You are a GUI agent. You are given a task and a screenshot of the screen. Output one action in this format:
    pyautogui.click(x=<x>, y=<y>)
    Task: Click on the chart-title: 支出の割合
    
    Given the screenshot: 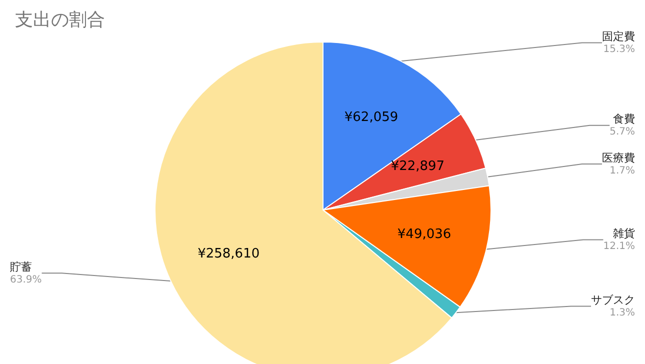 What is the action you would take?
    pyautogui.click(x=60, y=20)
    